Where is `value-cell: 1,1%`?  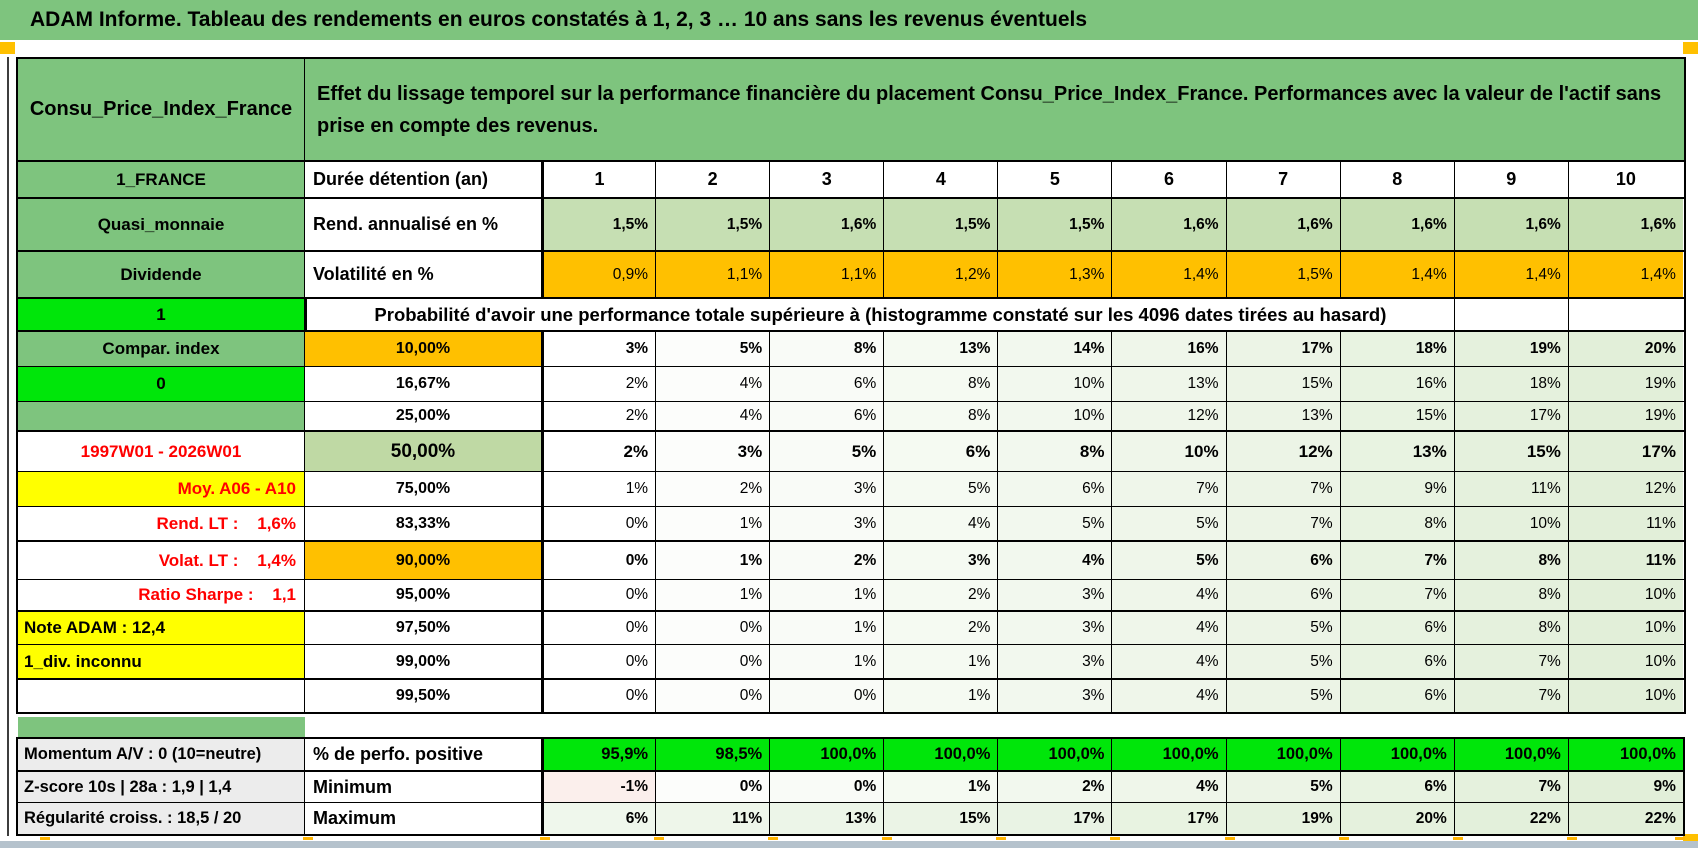 value-cell: 1,1% is located at coordinates (713, 274).